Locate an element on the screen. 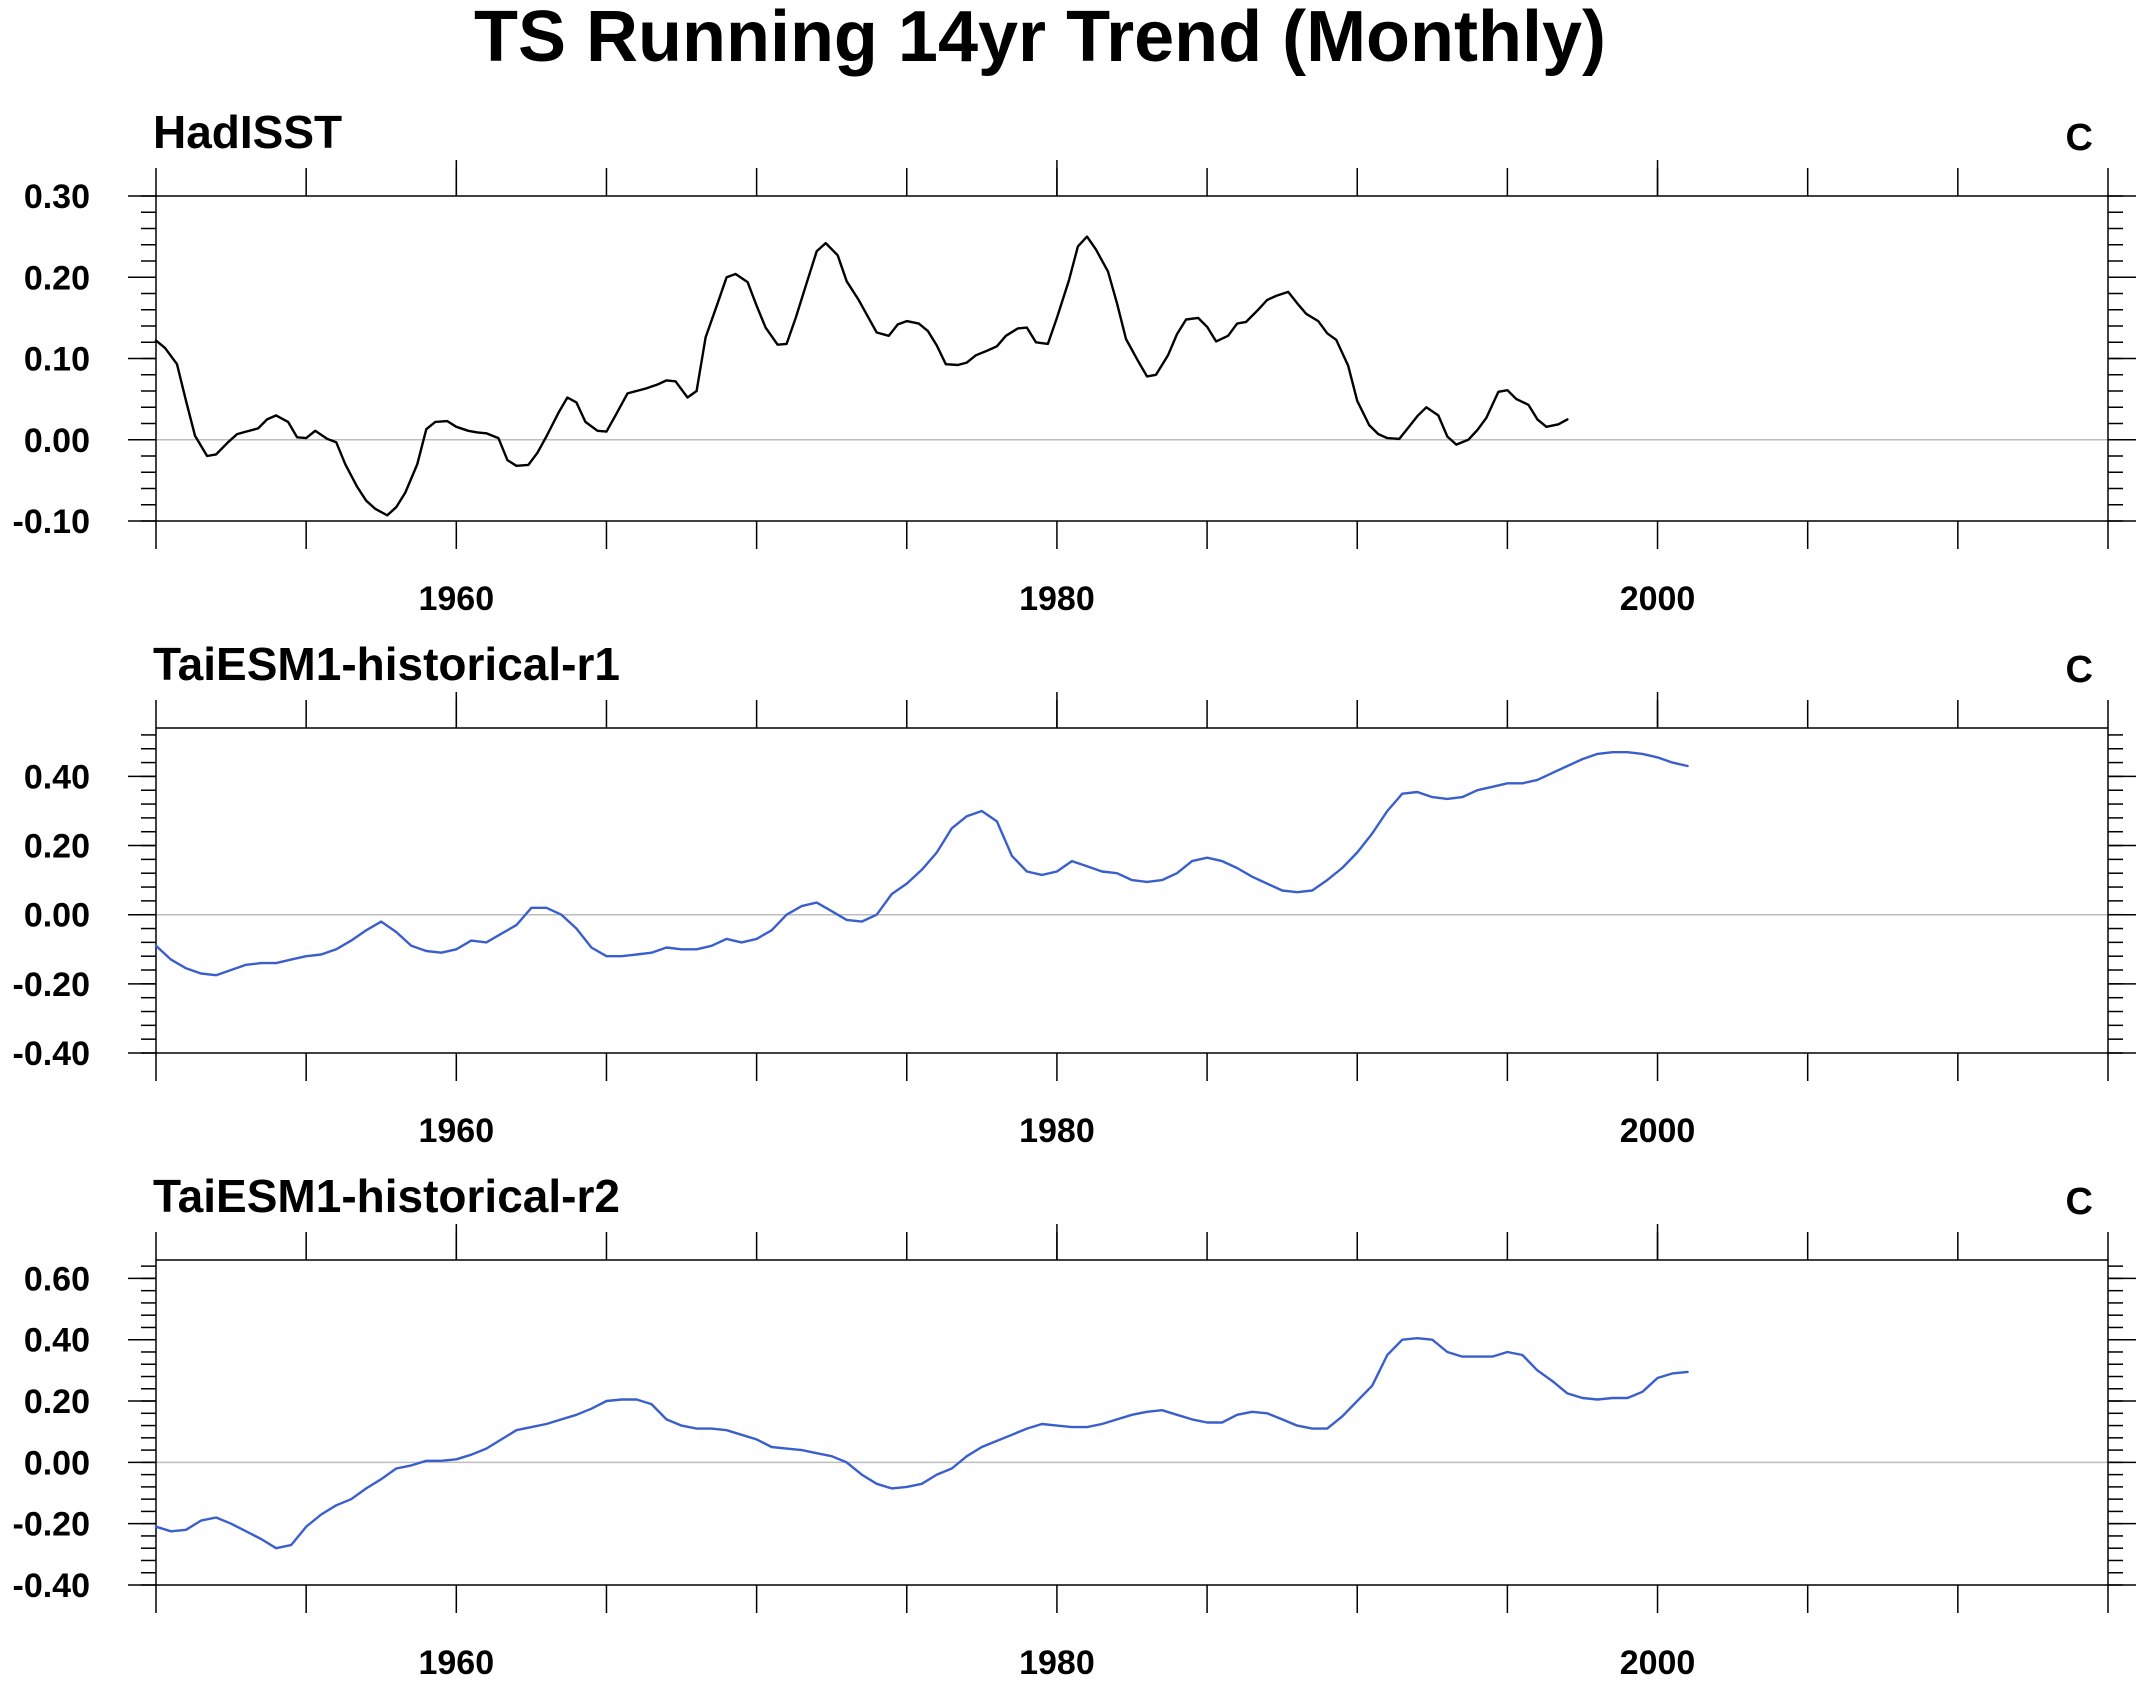  y-tick-label: 0.10 is located at coordinates (57, 360).